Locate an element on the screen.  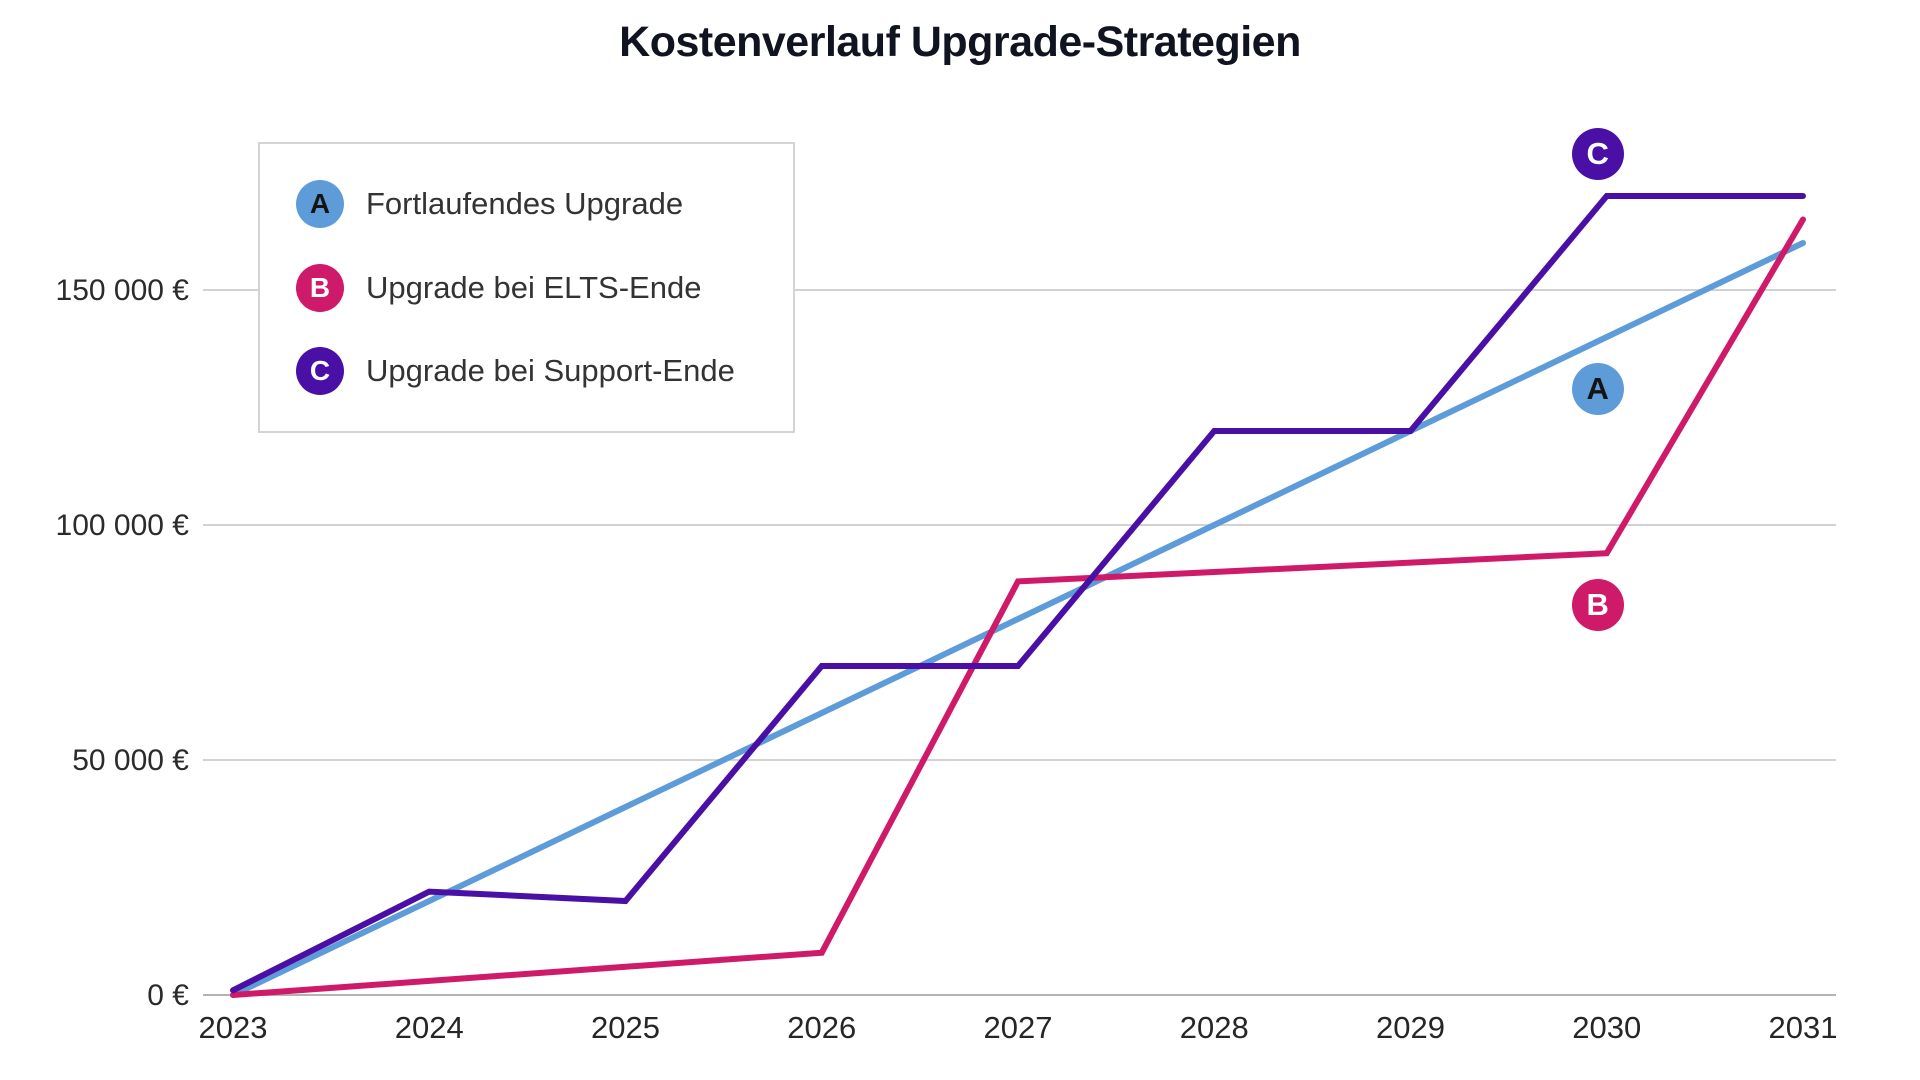
series-badge-b: B is located at coordinates (1597, 604).